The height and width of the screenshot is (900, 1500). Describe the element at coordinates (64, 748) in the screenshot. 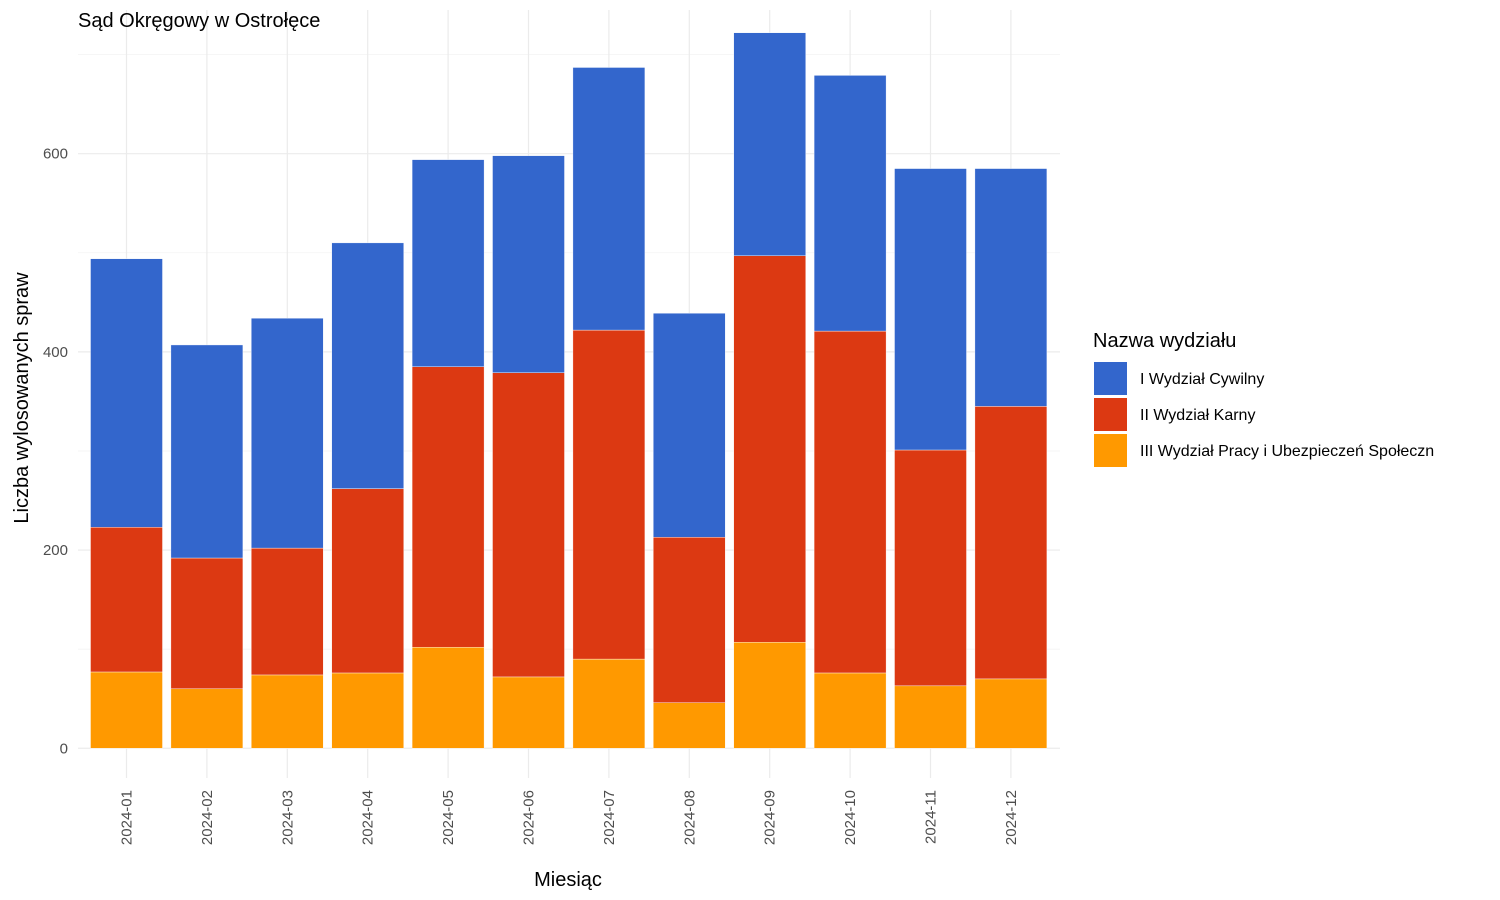

I see `y-tick-label: 0` at that location.